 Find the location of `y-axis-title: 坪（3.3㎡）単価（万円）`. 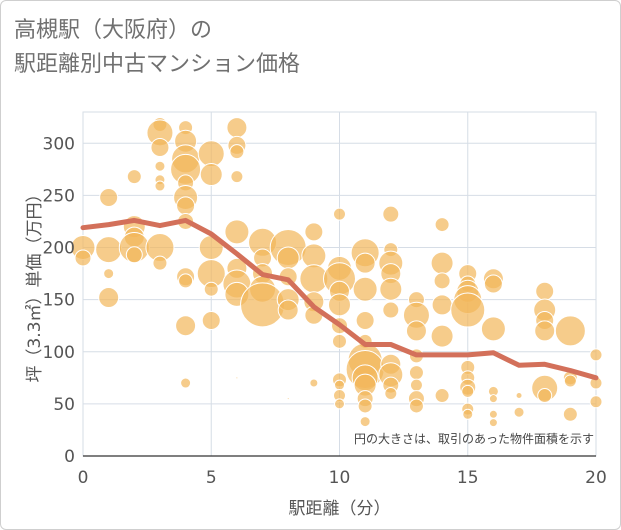

y-axis-title: 坪（3.3㎡）単価（万円） is located at coordinates (35, 283).